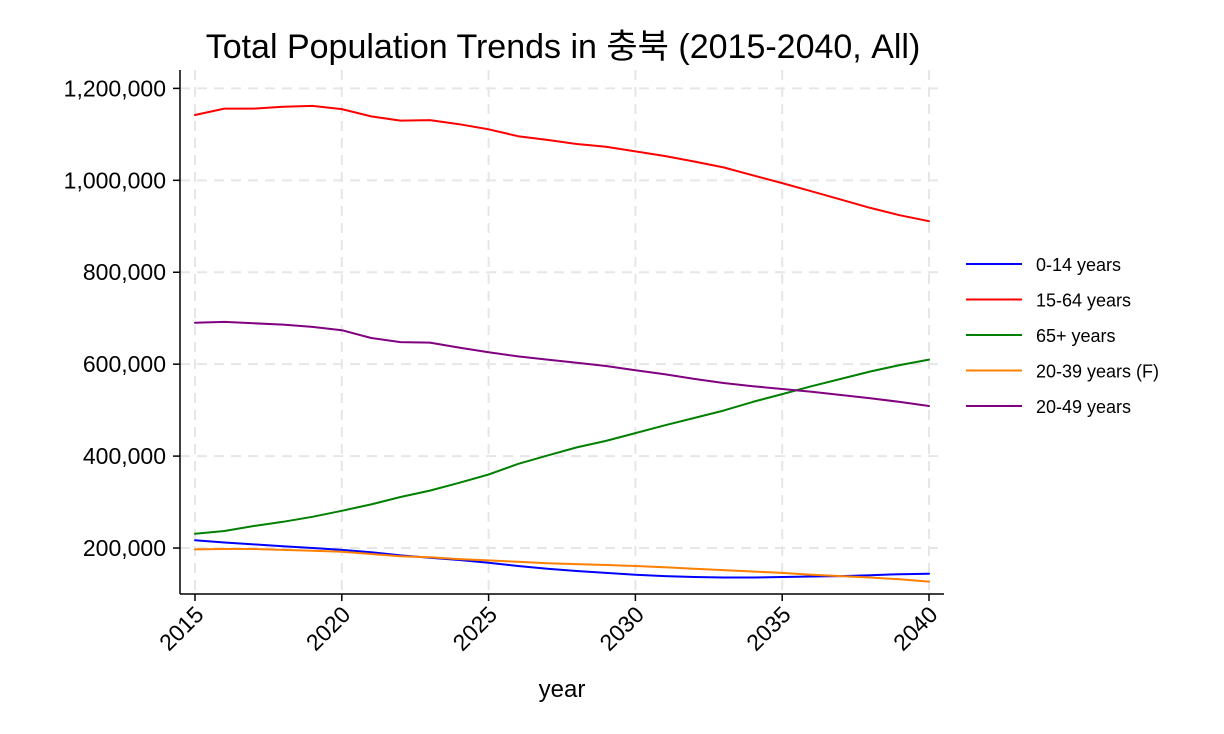 The width and height of the screenshot is (1224, 734). I want to click on y-tick-label: 400,000, so click(124, 456).